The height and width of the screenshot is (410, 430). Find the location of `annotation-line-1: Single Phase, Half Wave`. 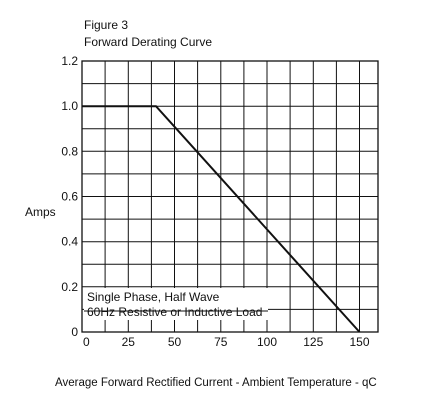

annotation-line-1: Single Phase, Half Wave is located at coordinates (153, 297).